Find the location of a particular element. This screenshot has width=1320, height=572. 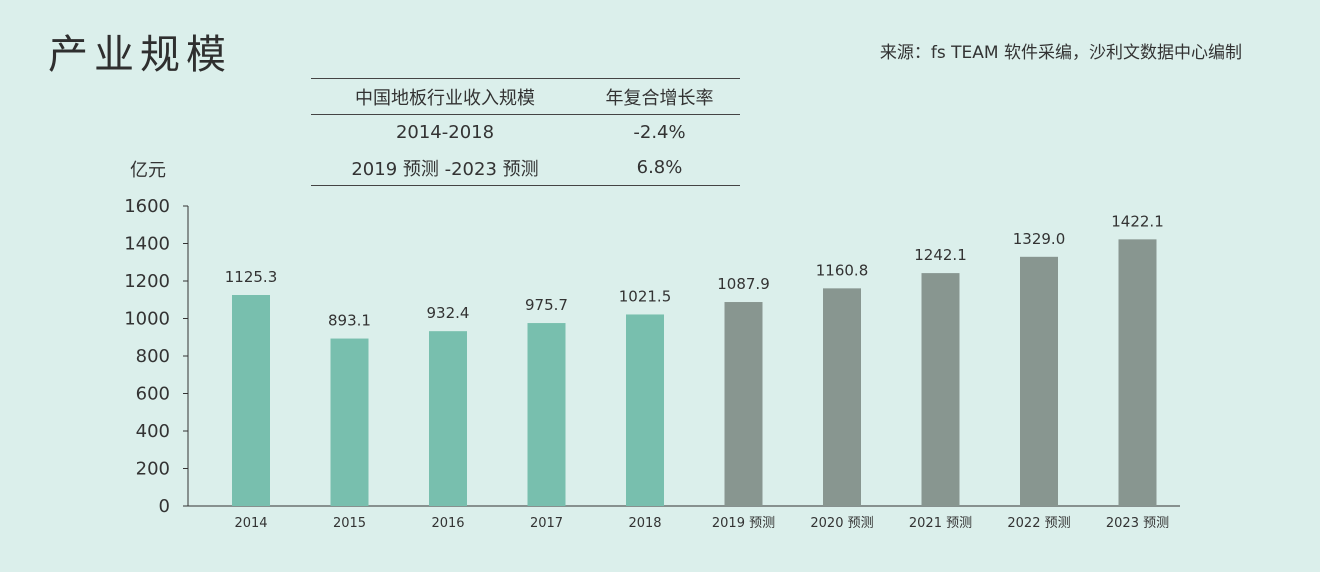

y-tick-label: 0 is located at coordinates (164, 506).